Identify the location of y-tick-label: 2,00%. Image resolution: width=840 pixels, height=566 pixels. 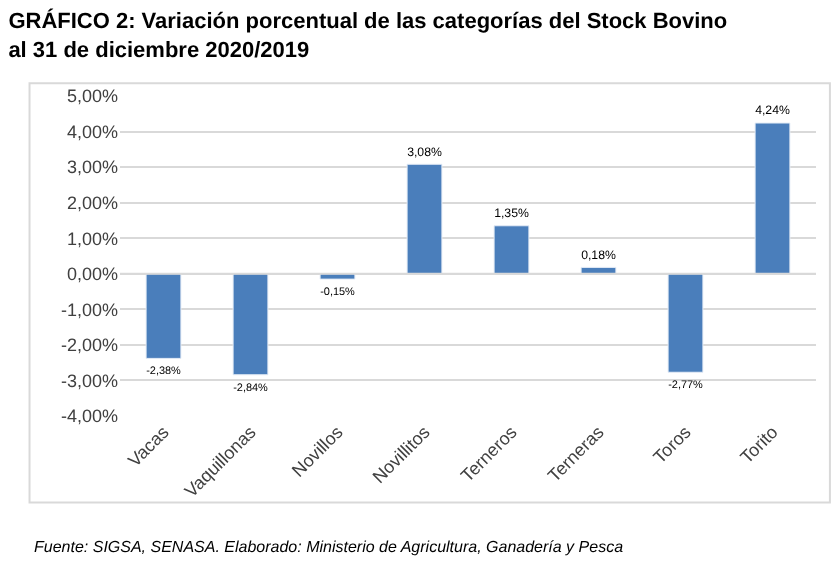
(92, 202).